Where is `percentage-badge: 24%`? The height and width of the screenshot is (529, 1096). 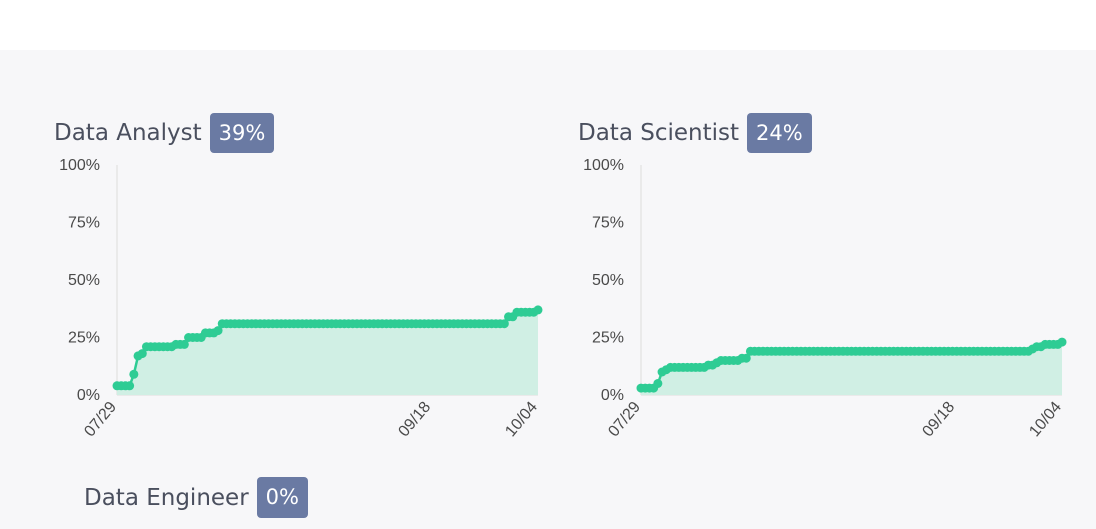
percentage-badge: 24% is located at coordinates (779, 133).